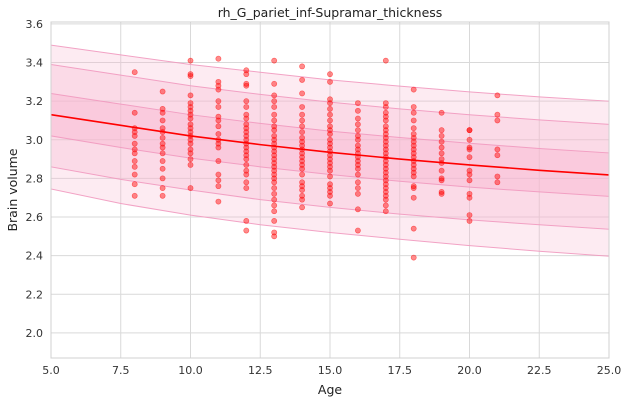 Image resolution: width=628 pixels, height=402 pixels. Describe the element at coordinates (469, 370) in the screenshot. I see `x-tick-label: 20.0` at that location.